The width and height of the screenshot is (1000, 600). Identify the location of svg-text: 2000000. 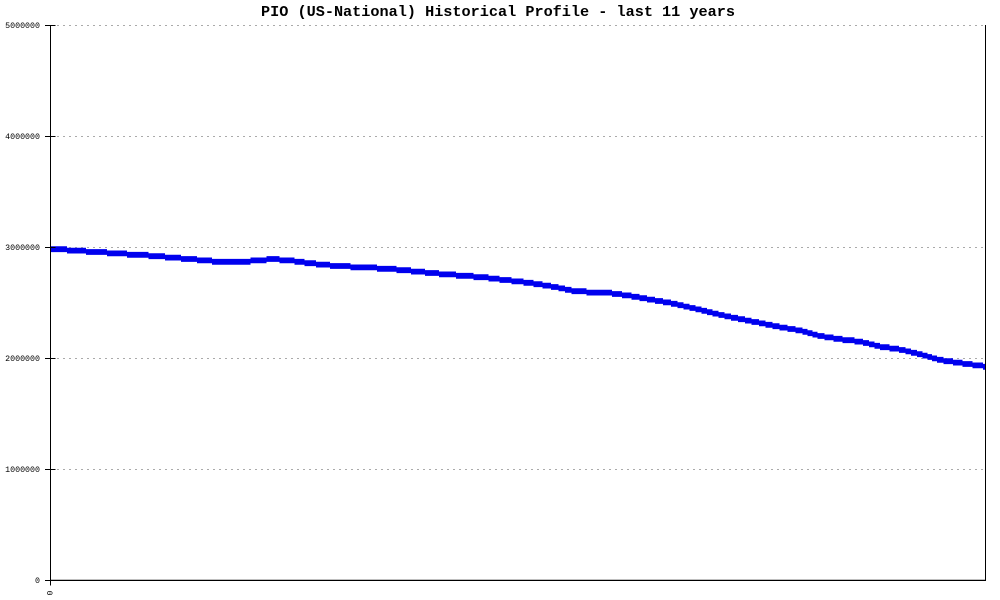
(22, 359).